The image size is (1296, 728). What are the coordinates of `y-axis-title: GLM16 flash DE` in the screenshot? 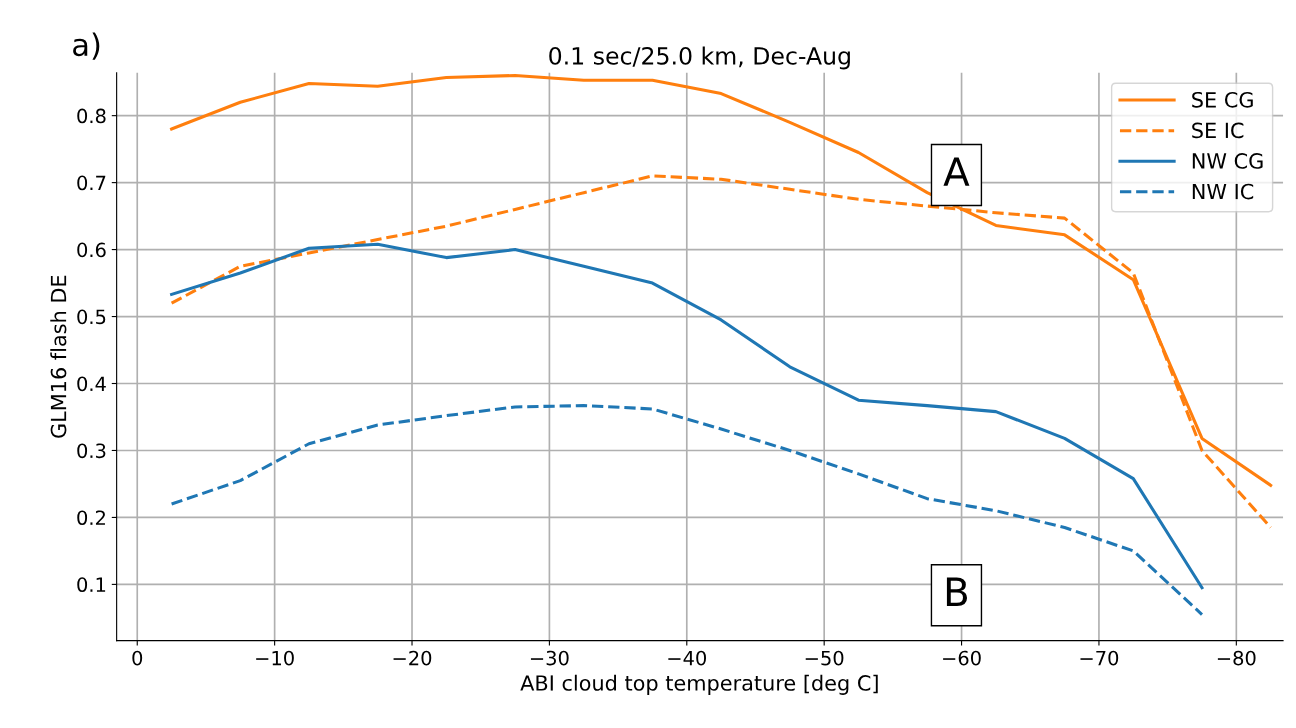 It's located at (58, 356).